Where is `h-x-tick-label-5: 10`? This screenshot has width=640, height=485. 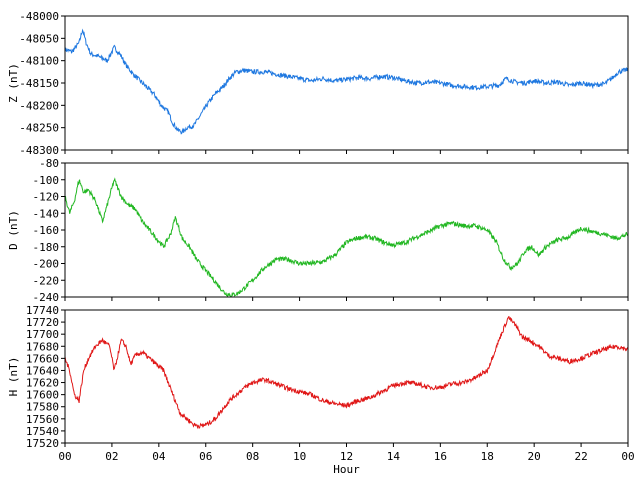 h-x-tick-label-5: 10 is located at coordinates (299, 456).